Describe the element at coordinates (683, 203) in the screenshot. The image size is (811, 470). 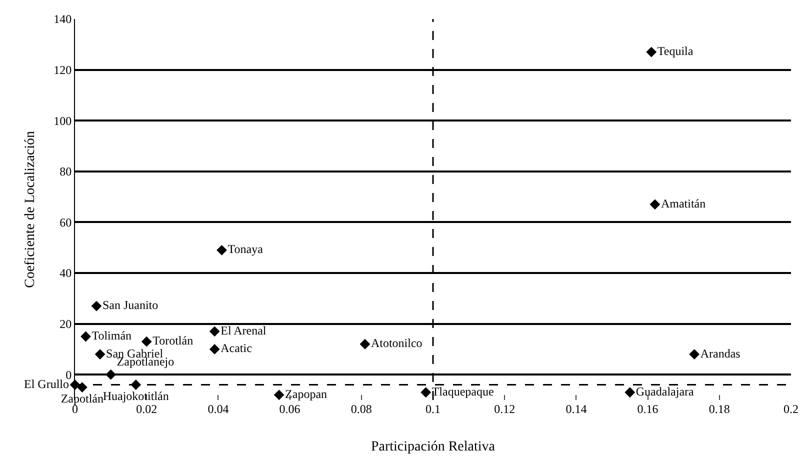
I see `series-label: Amatitán` at that location.